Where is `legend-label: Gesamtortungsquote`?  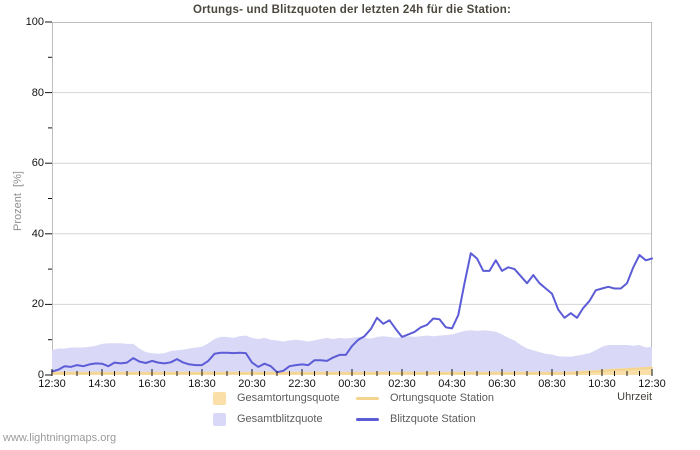 legend-label: Gesamtortungsquote is located at coordinates (288, 398).